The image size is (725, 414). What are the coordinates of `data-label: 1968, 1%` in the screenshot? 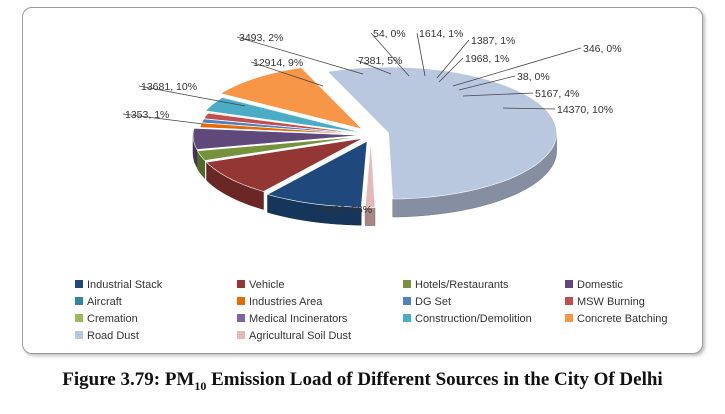 It's located at (487, 59).